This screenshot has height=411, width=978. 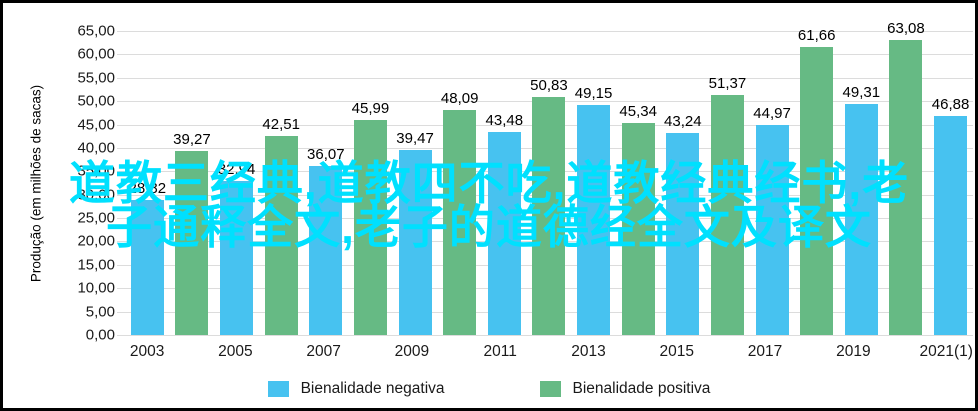 I want to click on bar-slot: 44,97, so click(x=772, y=183).